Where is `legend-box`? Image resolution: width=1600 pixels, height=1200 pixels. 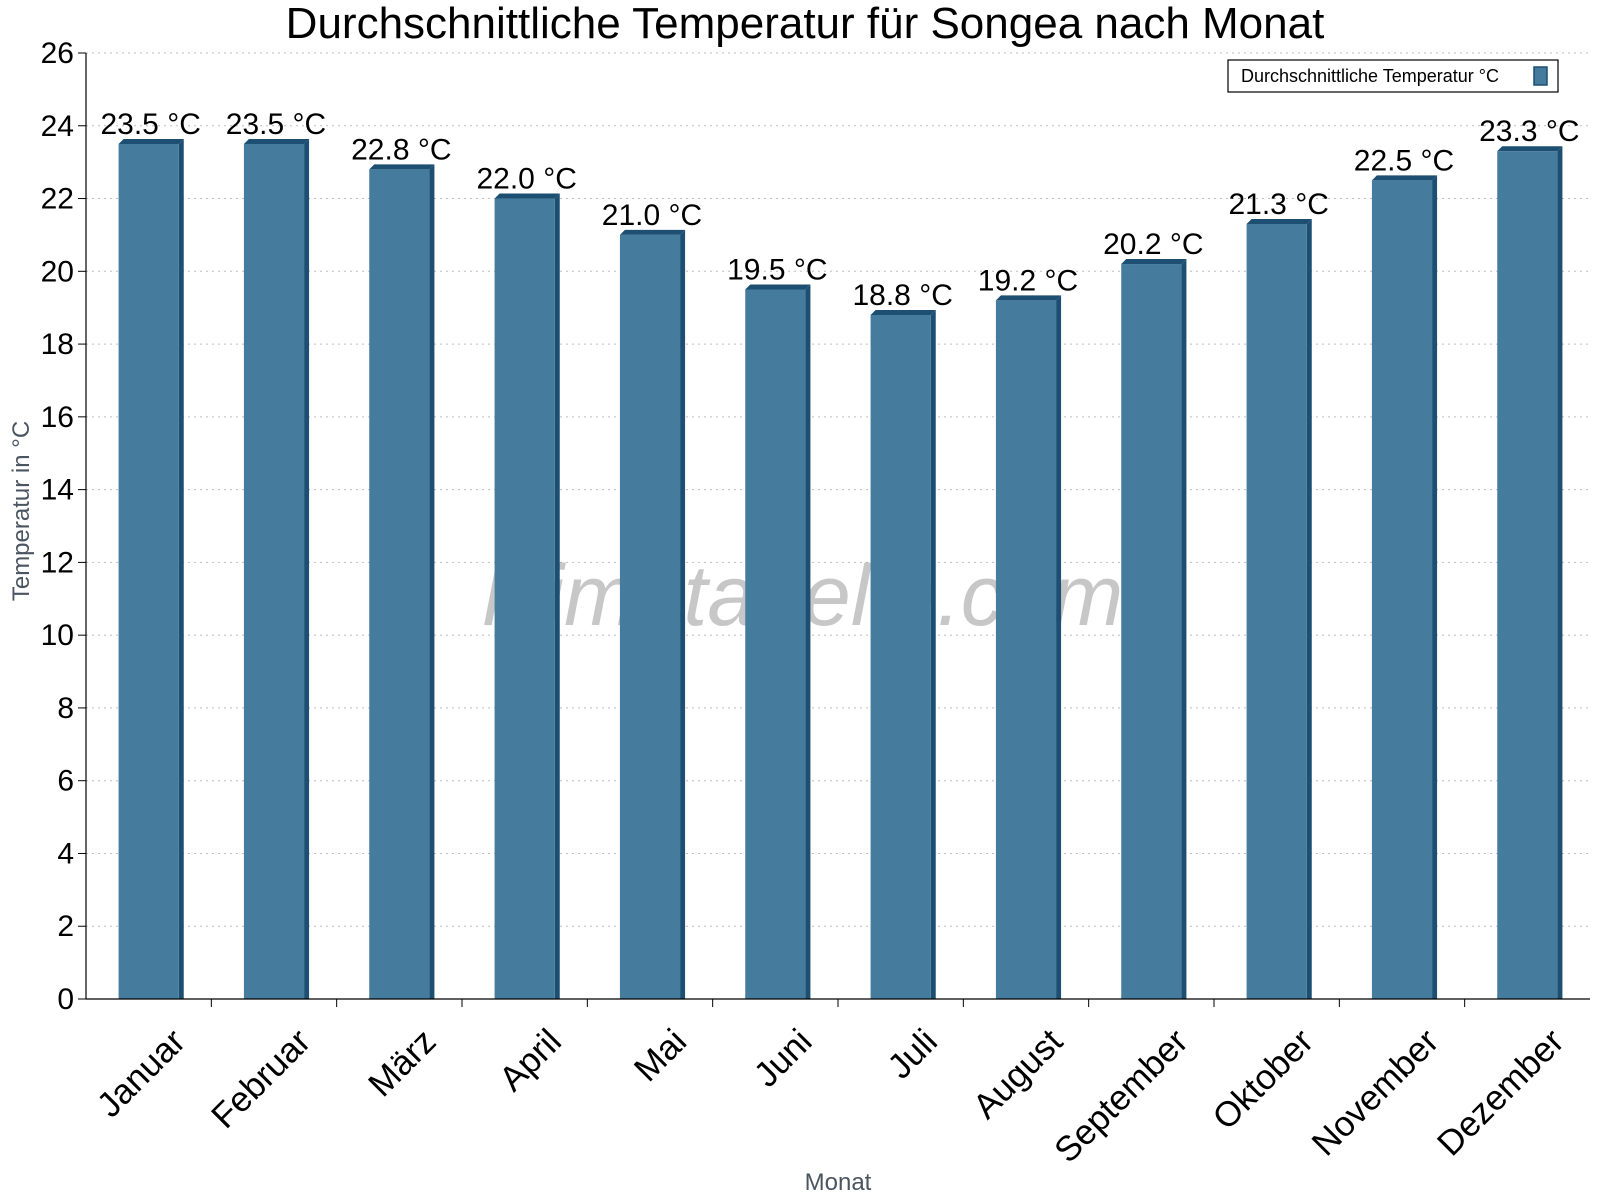 legend-box is located at coordinates (1393, 76).